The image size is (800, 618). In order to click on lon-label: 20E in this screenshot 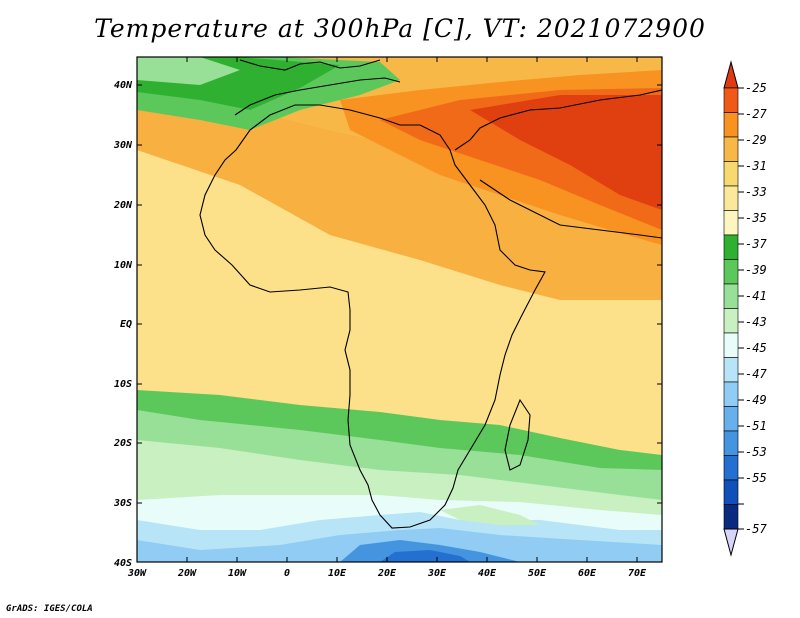, I will do `click(387, 573)`.